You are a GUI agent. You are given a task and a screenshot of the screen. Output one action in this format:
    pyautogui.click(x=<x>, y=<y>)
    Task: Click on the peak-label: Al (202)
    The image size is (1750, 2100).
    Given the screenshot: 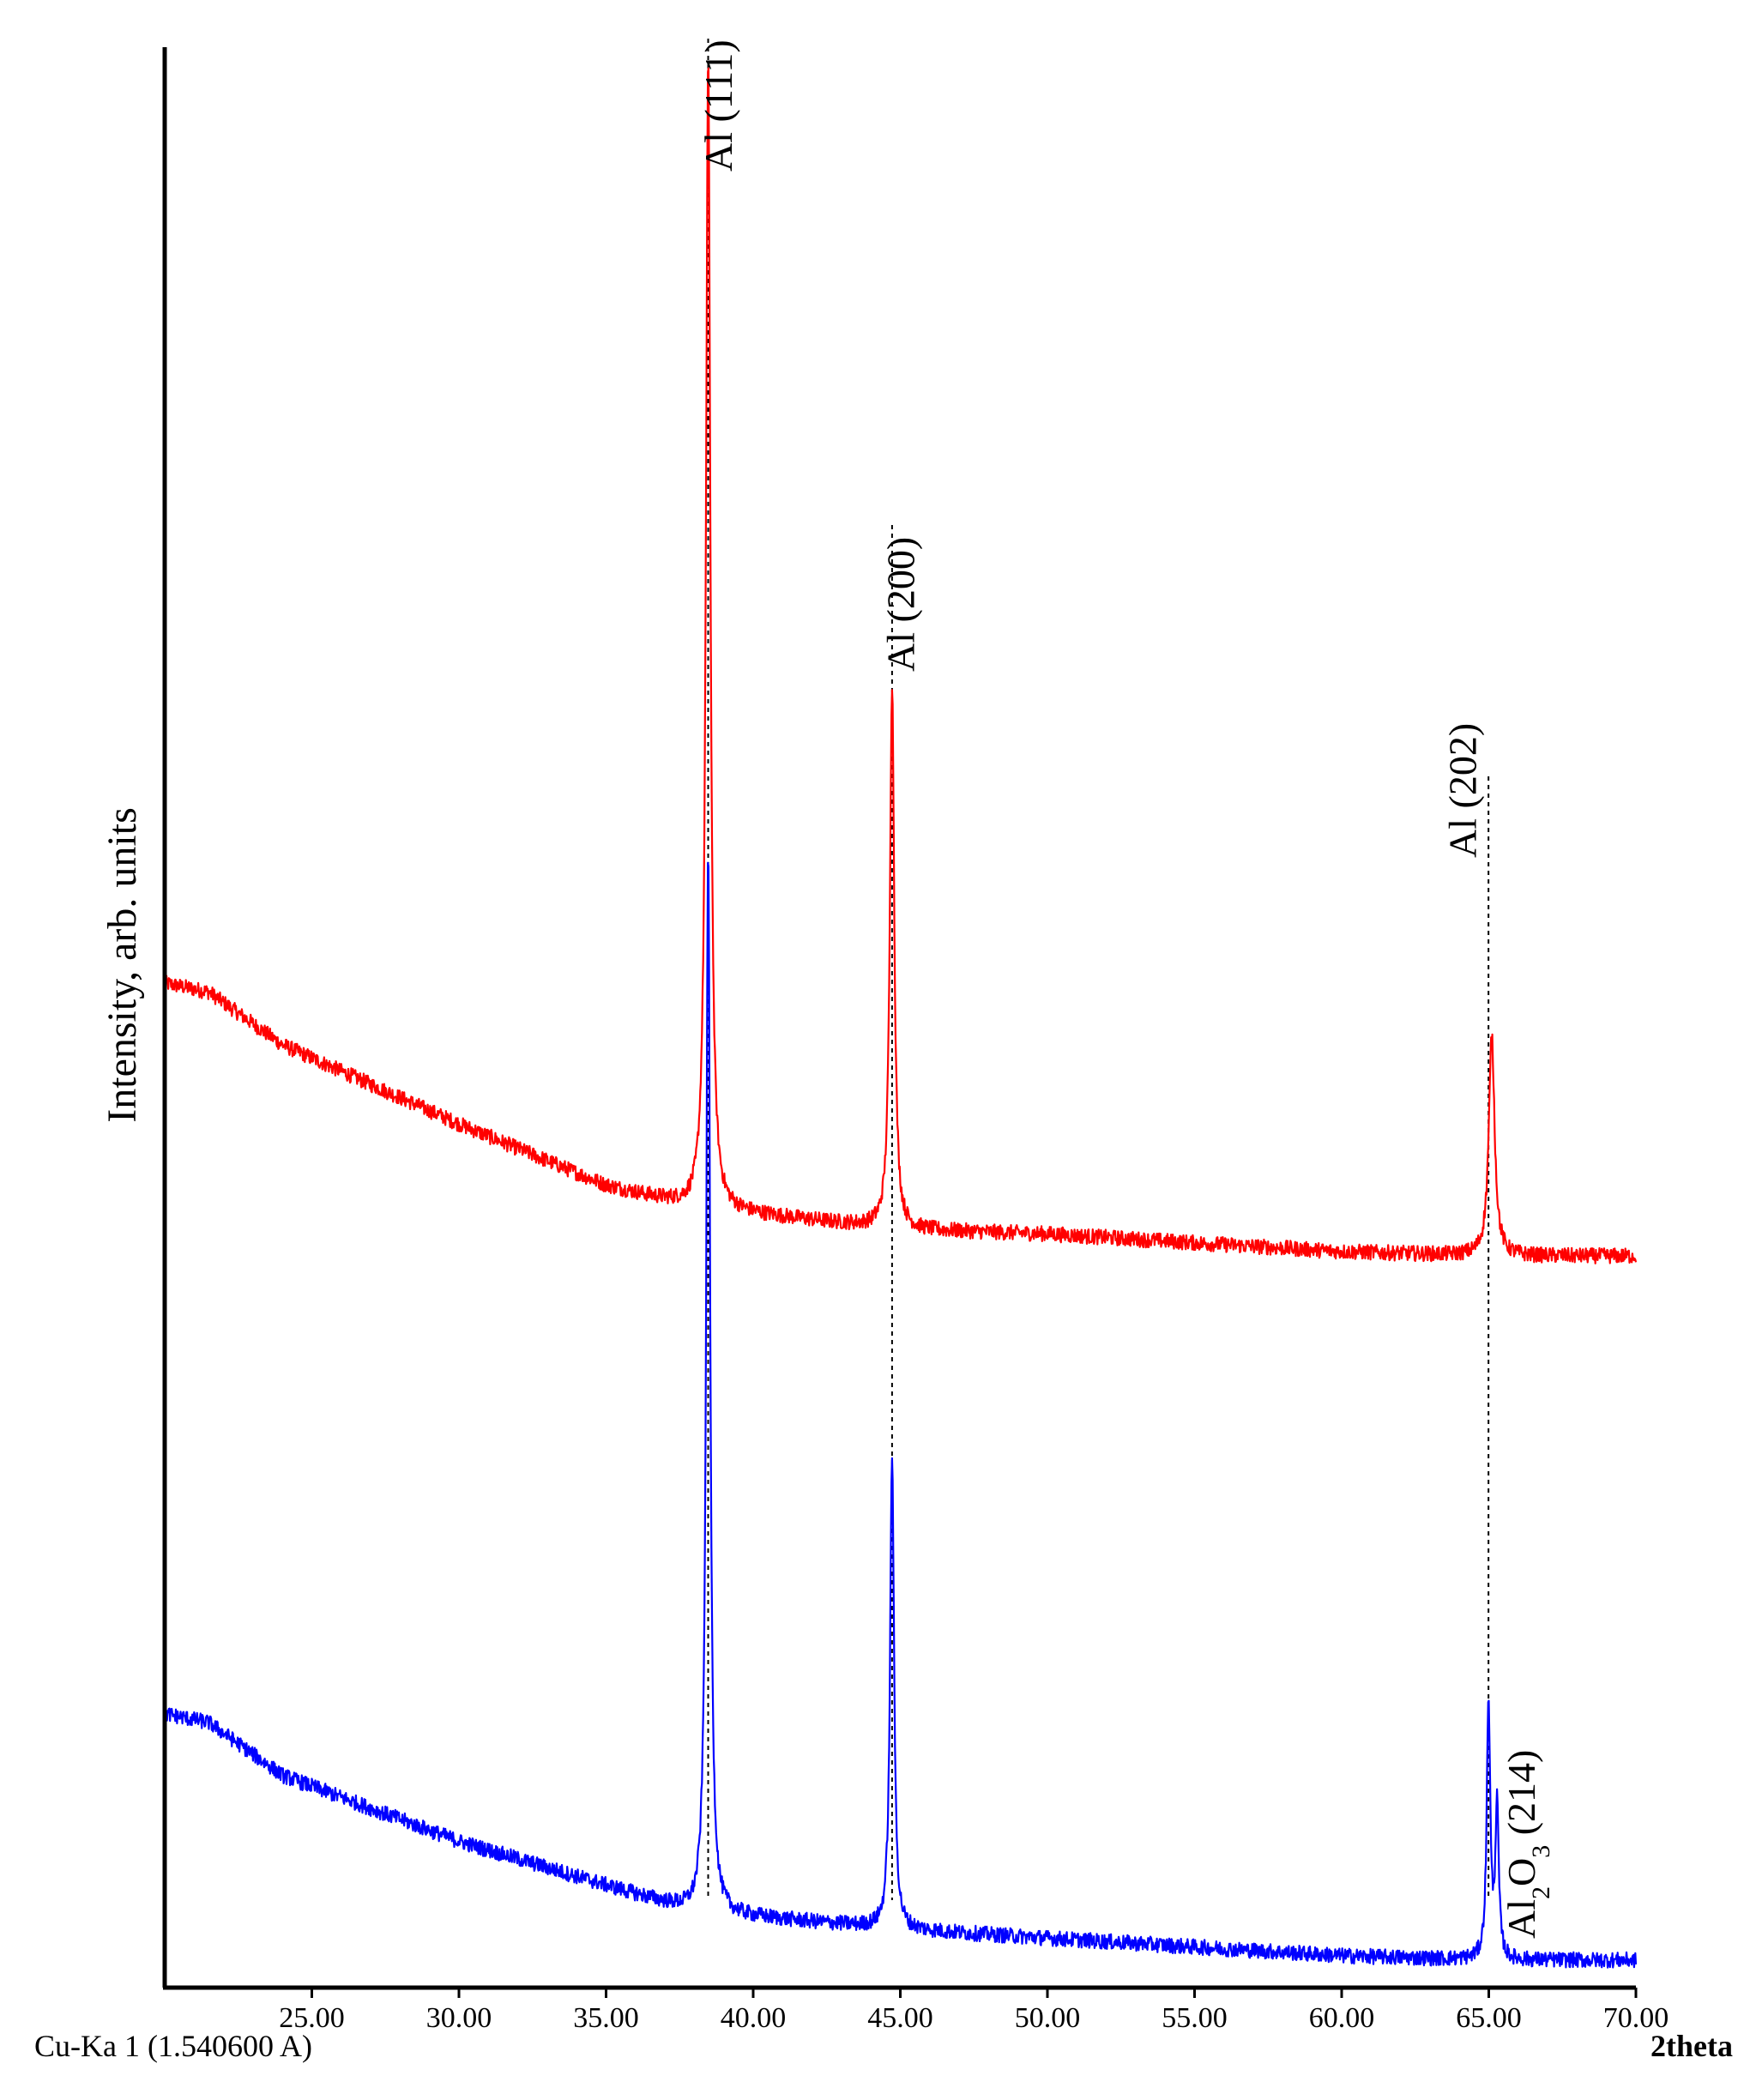 What is the action you would take?
    pyautogui.click(x=1463, y=790)
    